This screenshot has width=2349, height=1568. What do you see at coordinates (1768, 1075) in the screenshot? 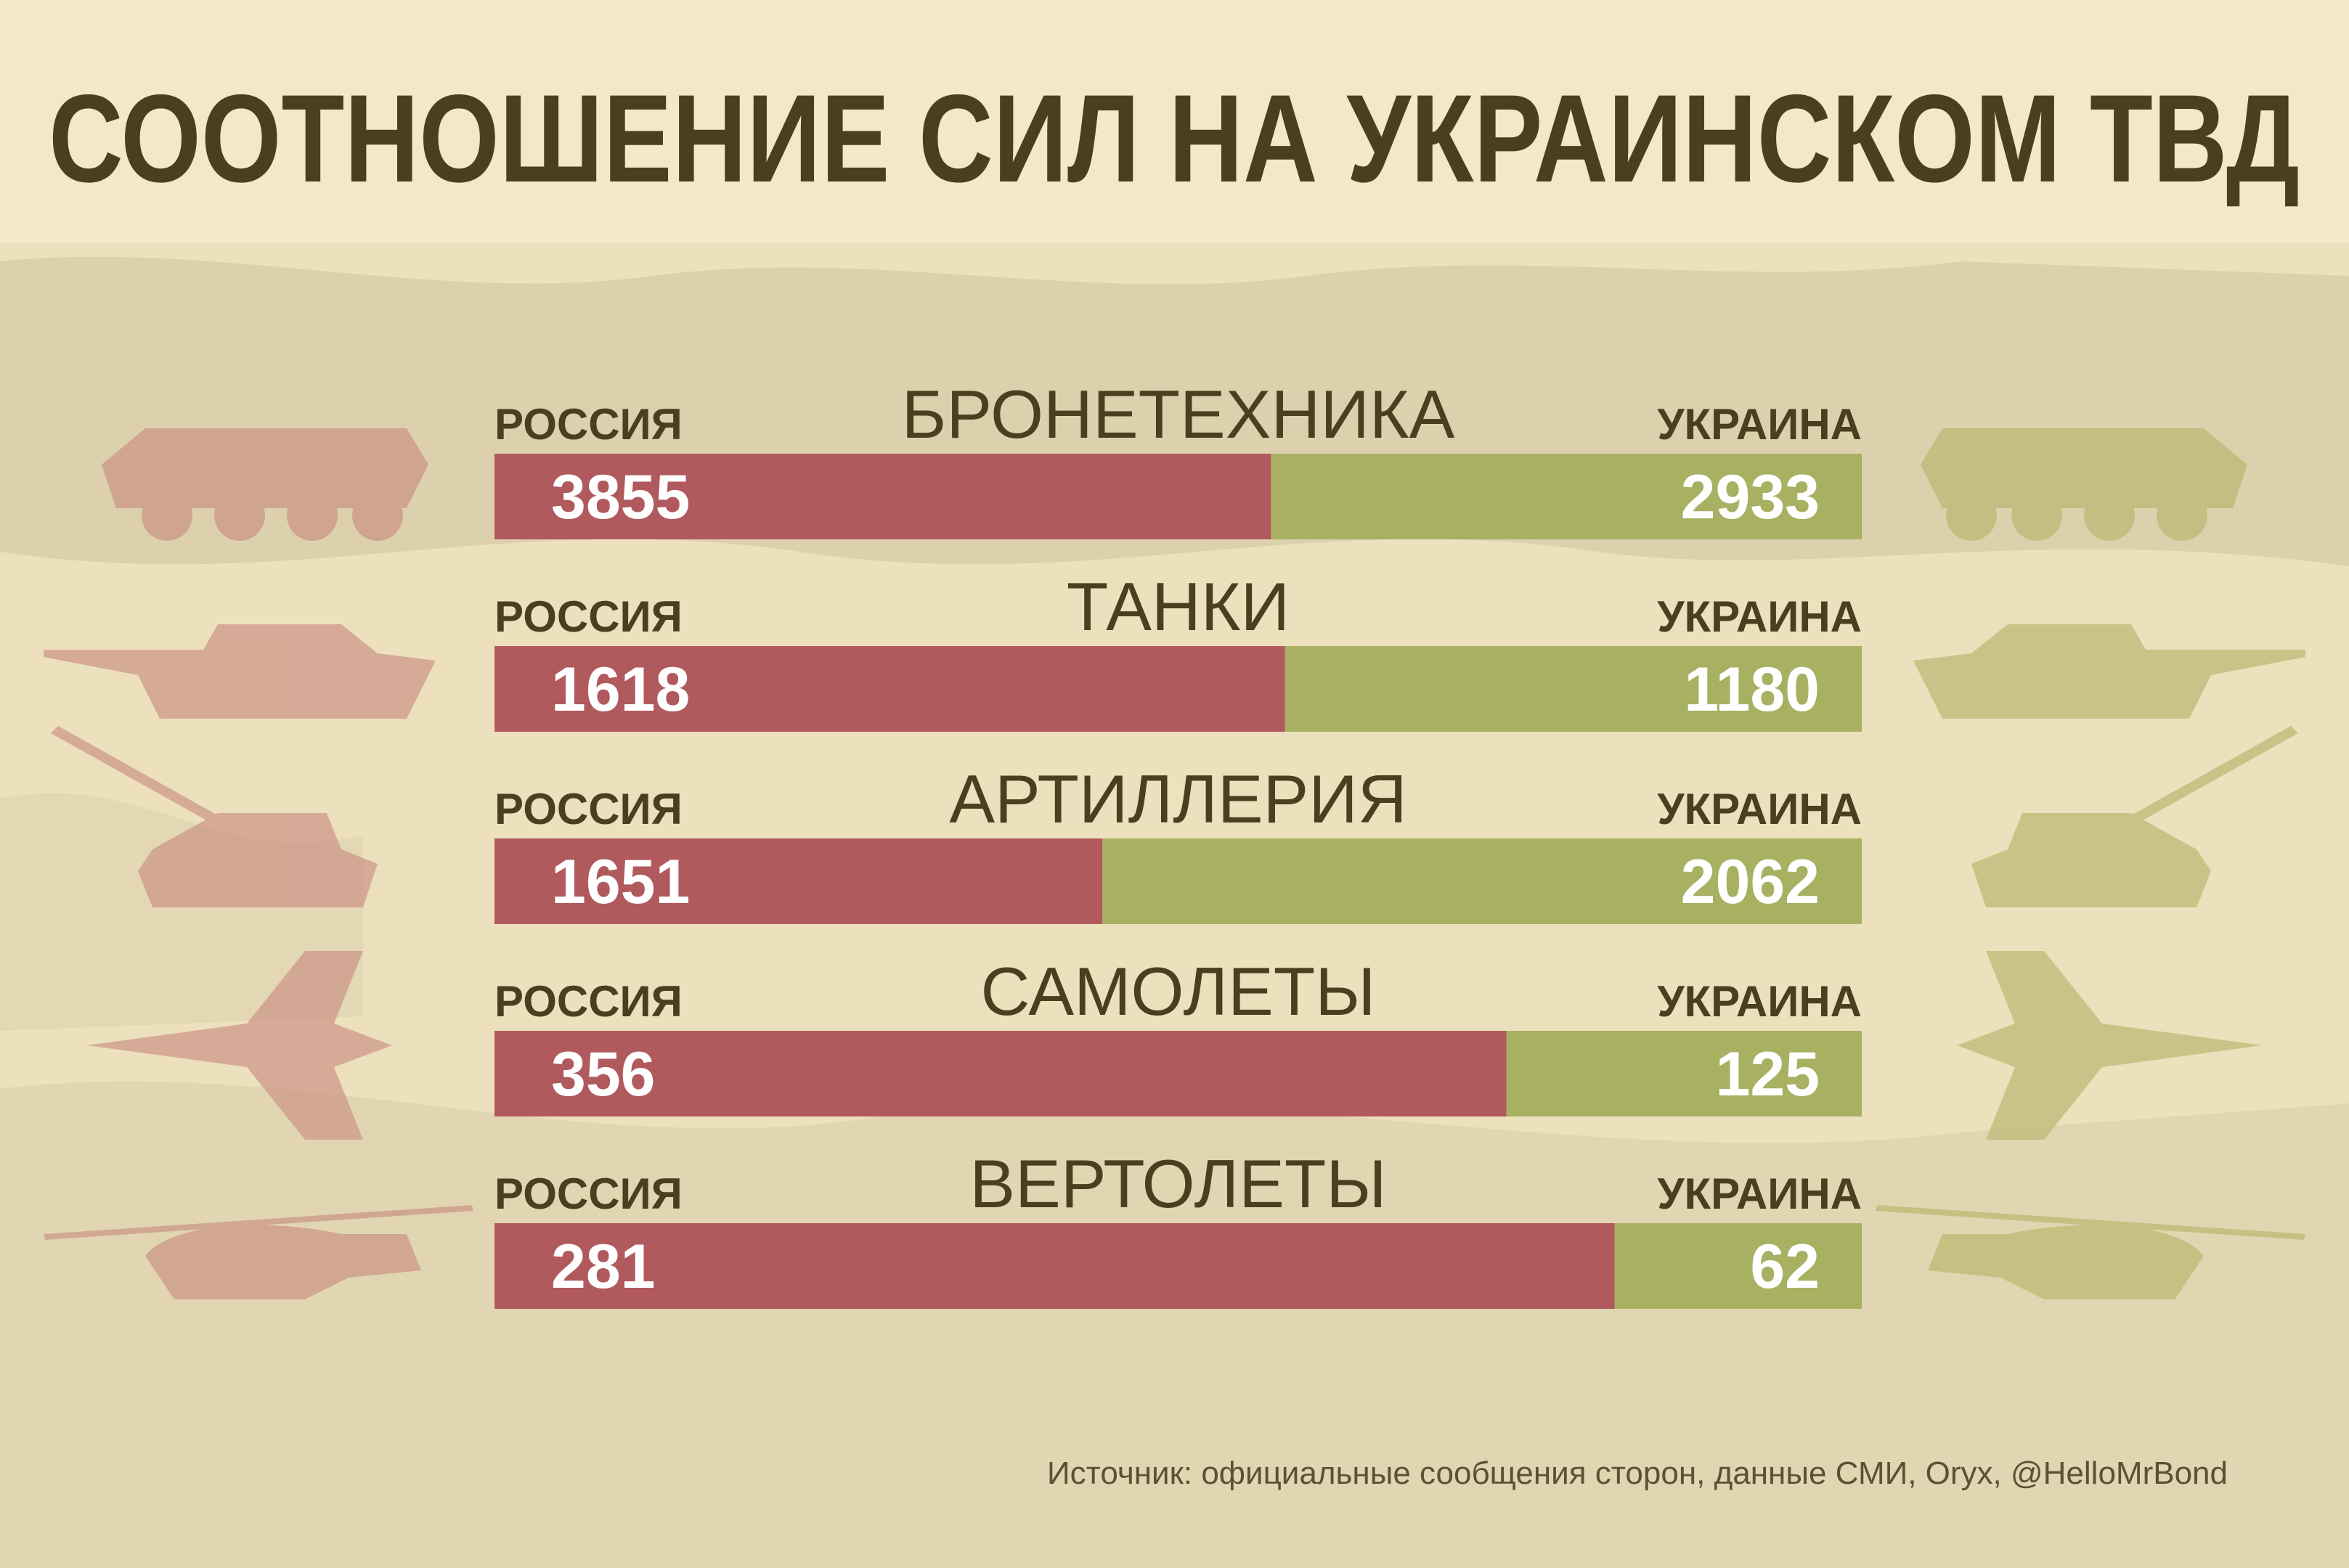
I see `value-label: 125` at bounding box center [1768, 1075].